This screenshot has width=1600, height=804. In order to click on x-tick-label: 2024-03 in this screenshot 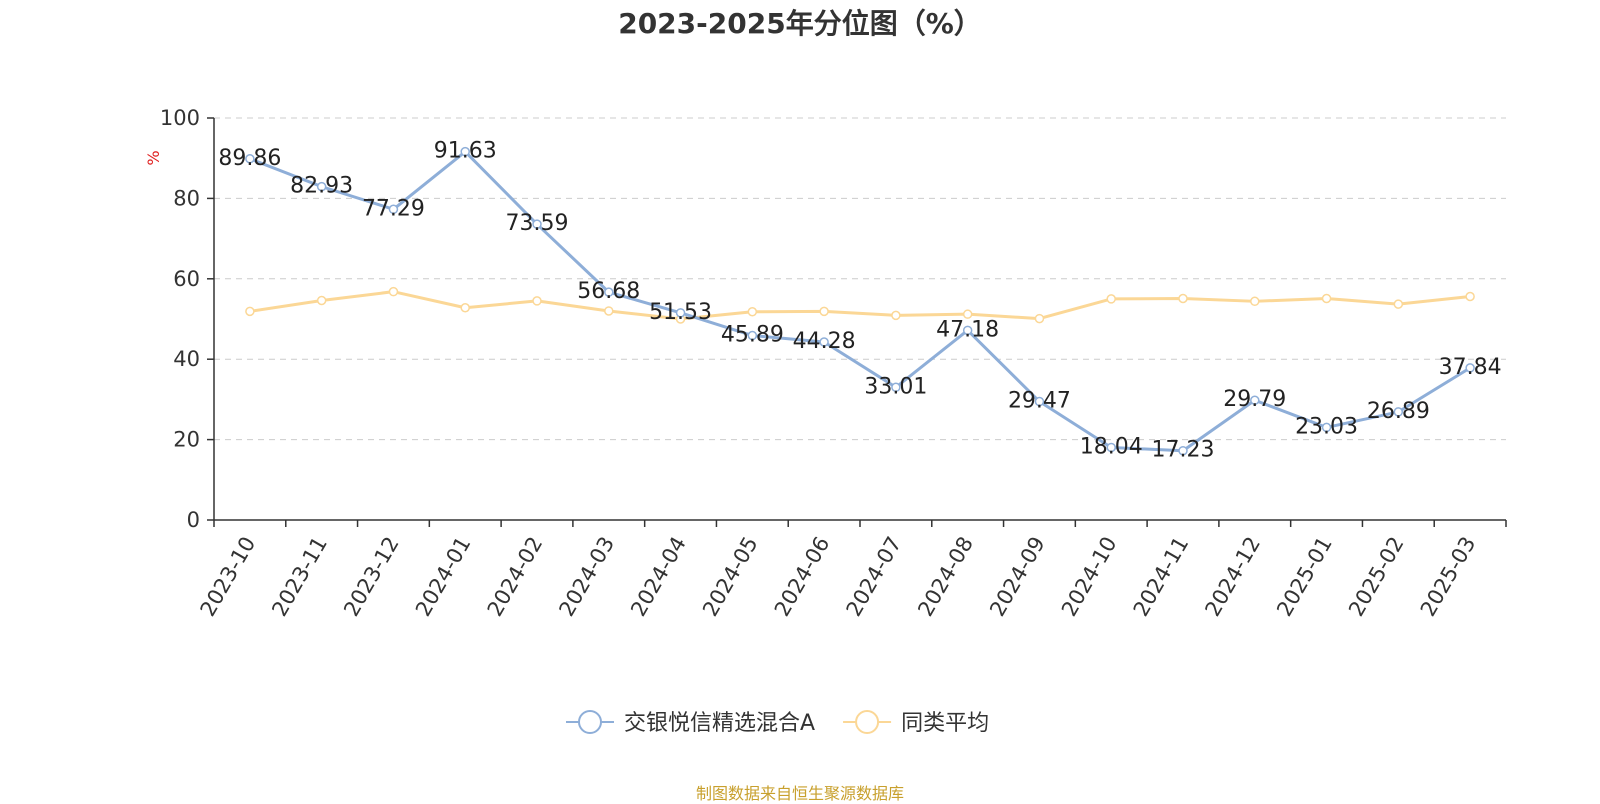, I will do `click(586, 577)`.